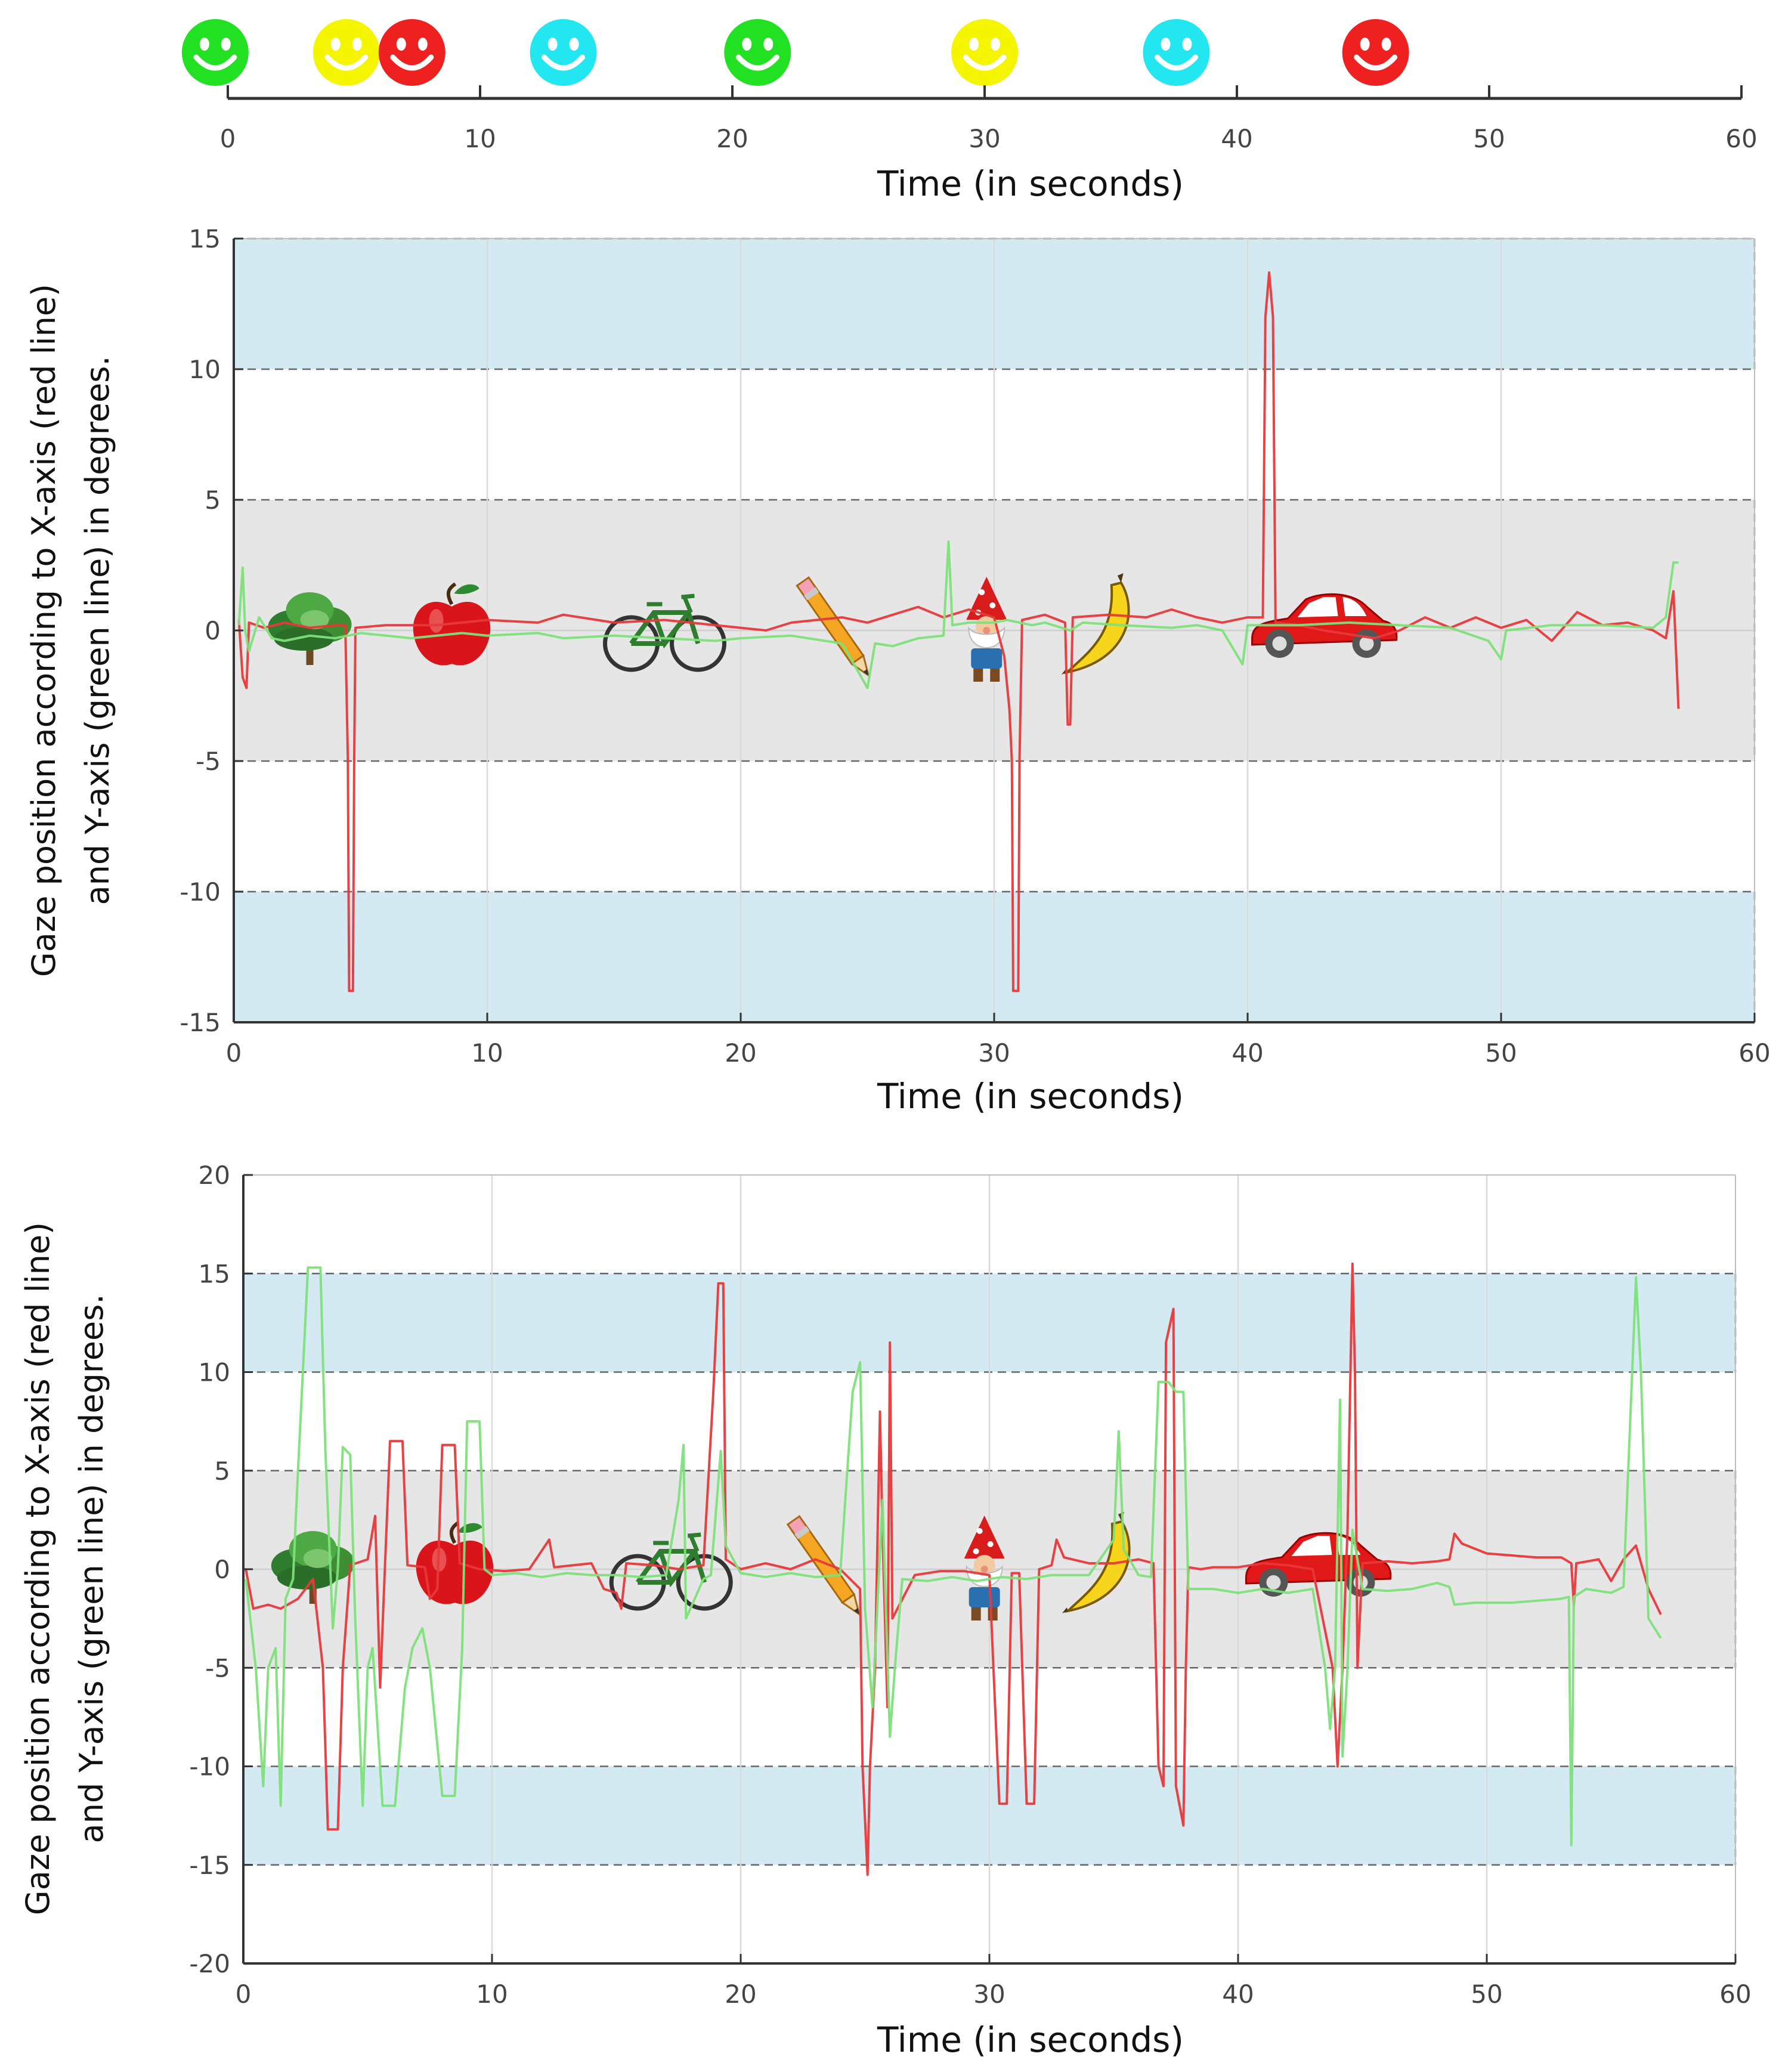 The width and height of the screenshot is (1779, 2072). I want to click on x-axis-label-bottom: Time (in seconds), so click(1030, 2040).